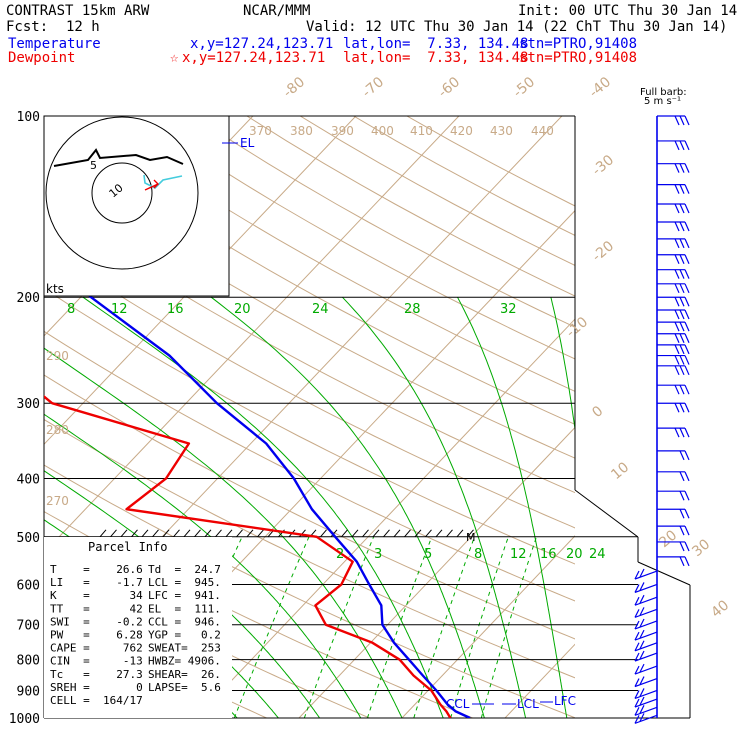 The width and height of the screenshot is (740, 740). I want to click on dew-legend-latlon: lat,lon= 7.33, 134.48, so click(436, 58).